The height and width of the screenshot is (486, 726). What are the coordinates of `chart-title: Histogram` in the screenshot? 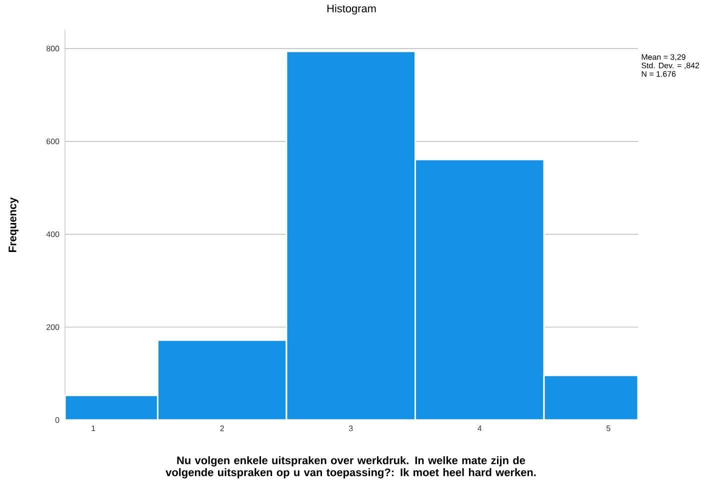 It's located at (351, 9).